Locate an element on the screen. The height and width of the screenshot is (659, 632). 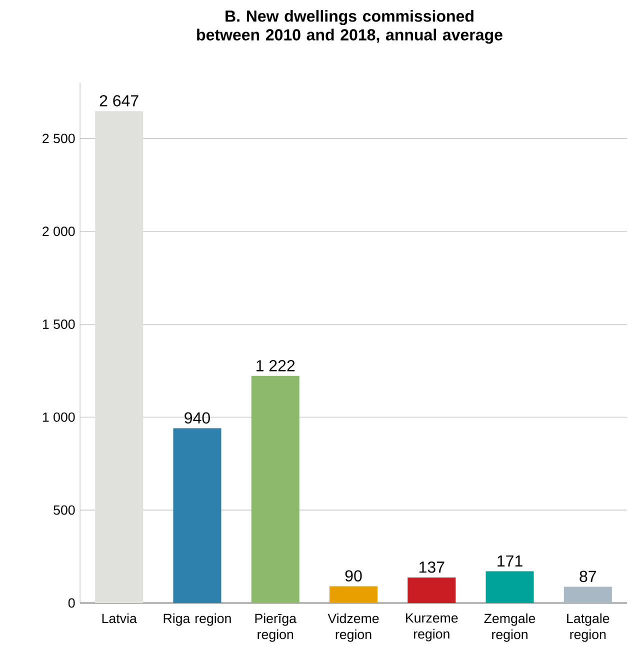
data-label: 137 is located at coordinates (431, 567).